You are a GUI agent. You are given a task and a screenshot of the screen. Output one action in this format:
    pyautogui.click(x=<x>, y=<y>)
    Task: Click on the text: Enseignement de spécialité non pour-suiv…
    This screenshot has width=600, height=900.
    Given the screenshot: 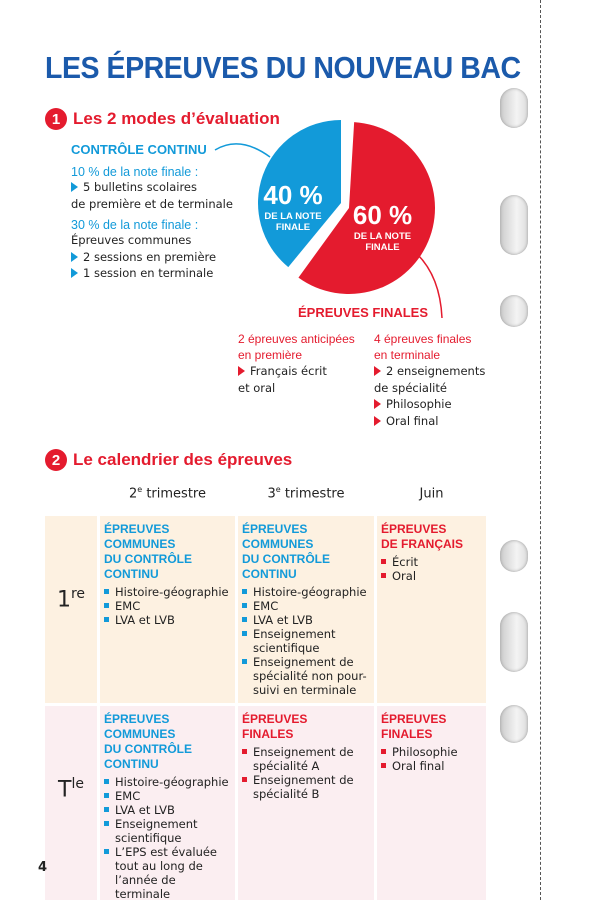 What is the action you would take?
    pyautogui.click(x=310, y=676)
    